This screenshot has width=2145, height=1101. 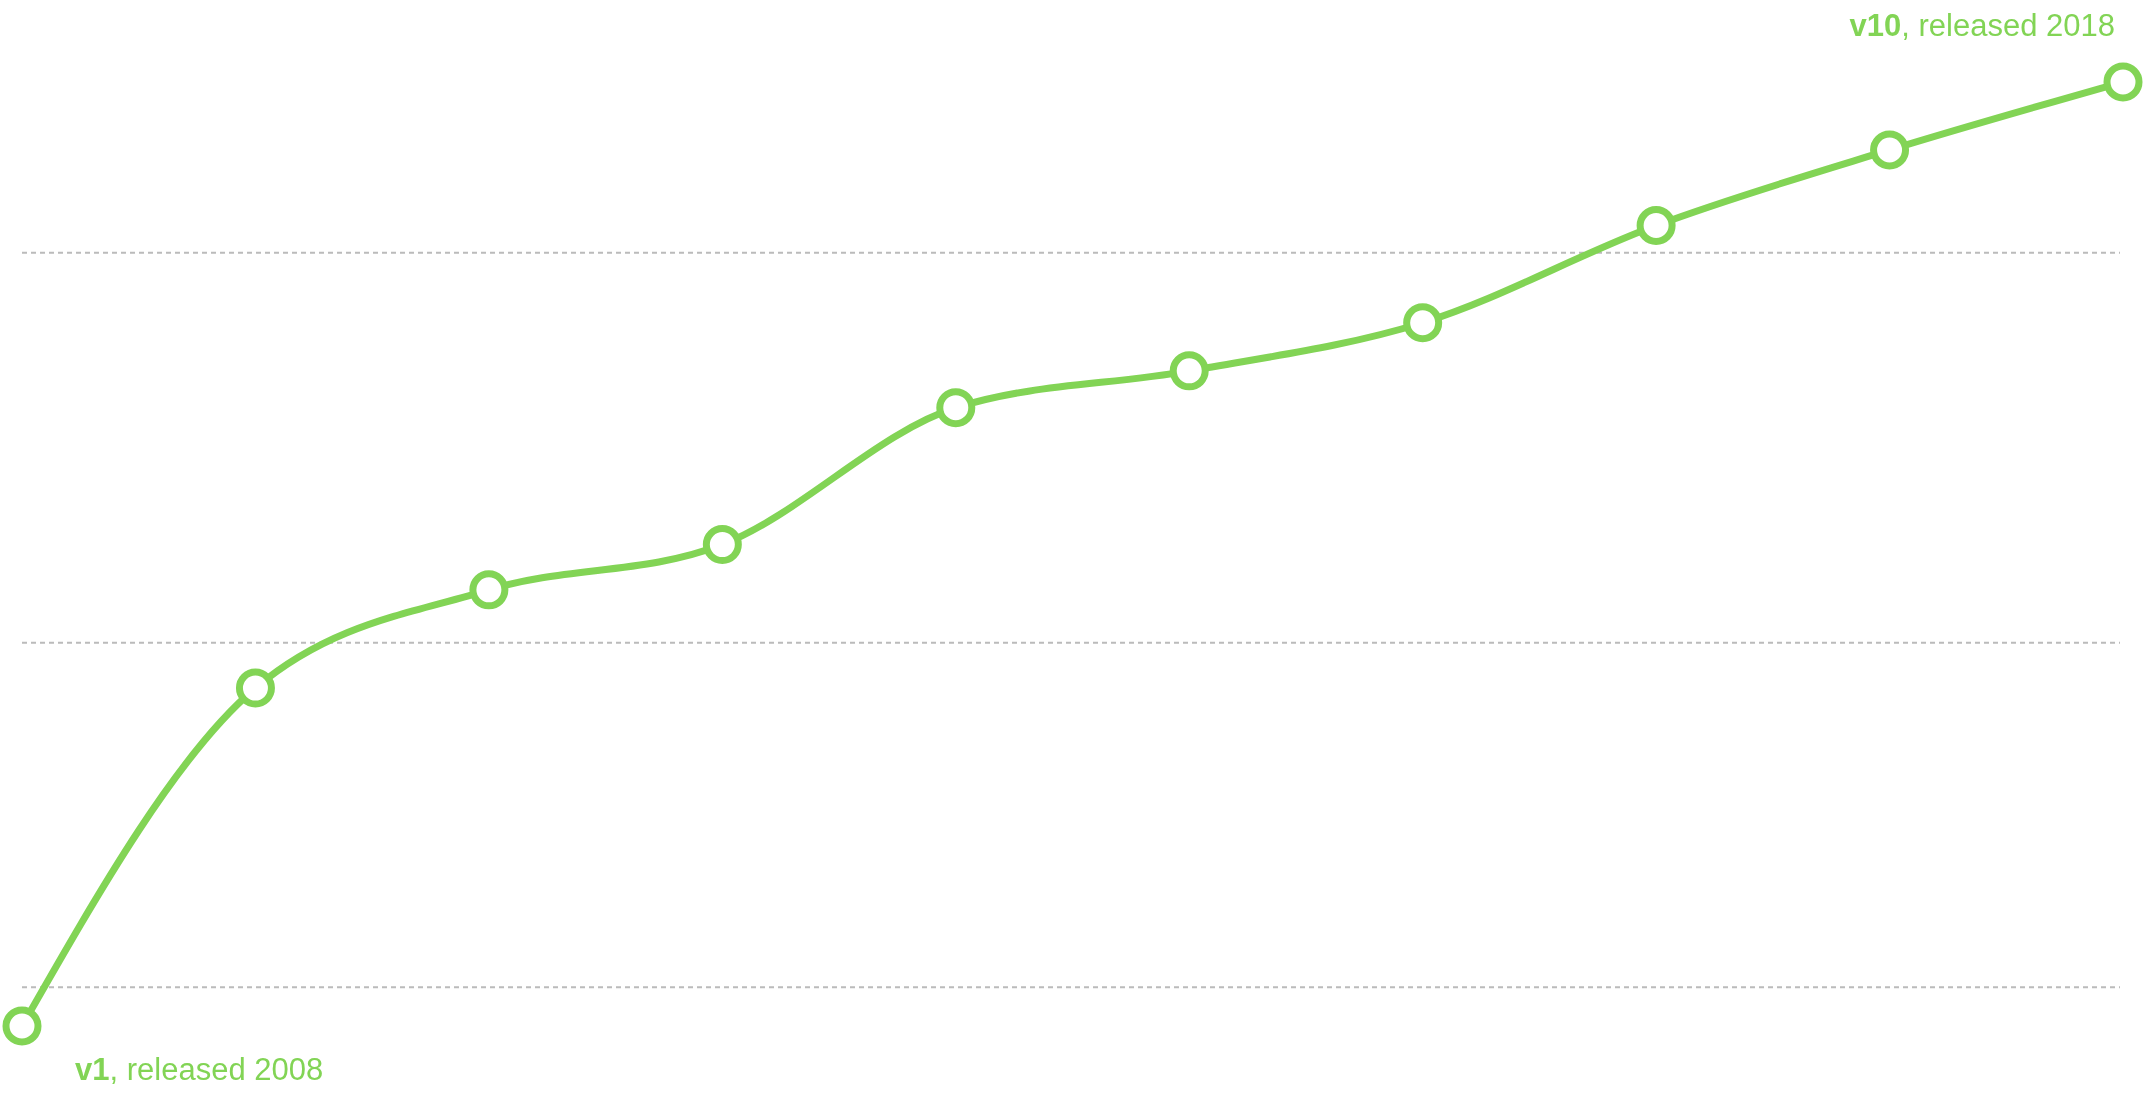 I want to click on text: v10, released 2018, so click(x=1982, y=25).